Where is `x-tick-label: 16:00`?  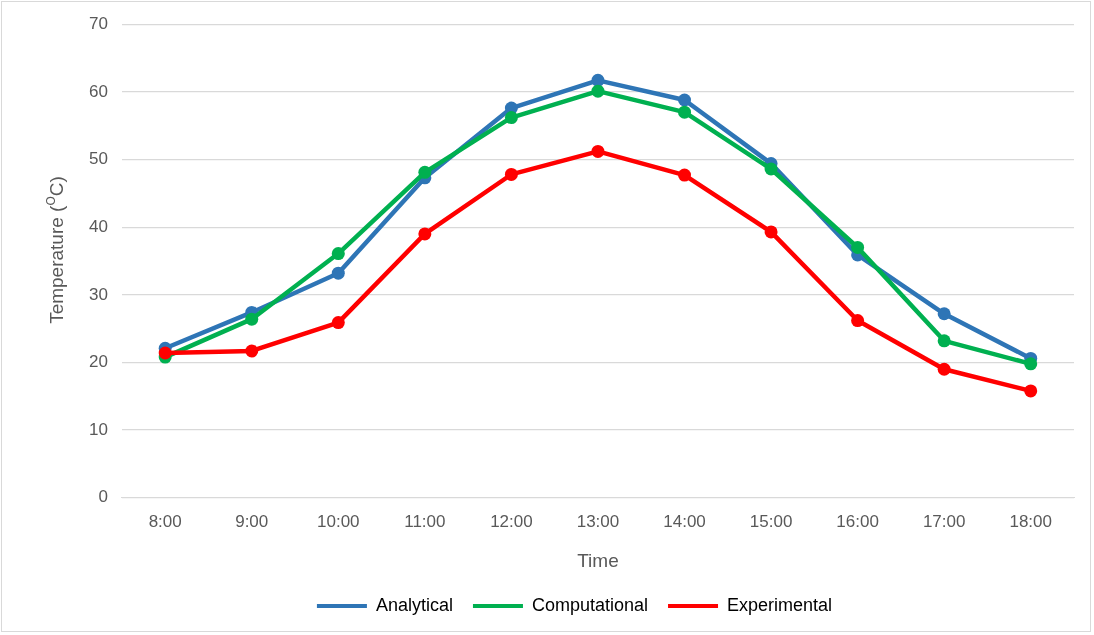
x-tick-label: 16:00 is located at coordinates (857, 521).